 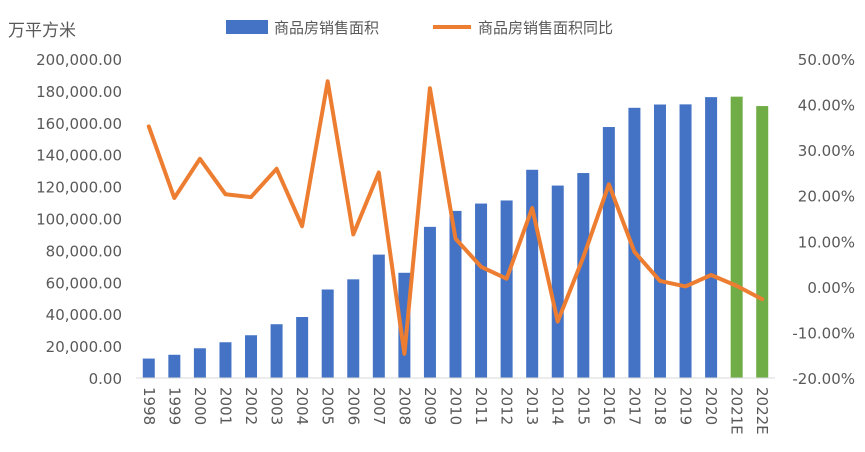 I want to click on x-tick-label: 2016, so click(x=609, y=406).